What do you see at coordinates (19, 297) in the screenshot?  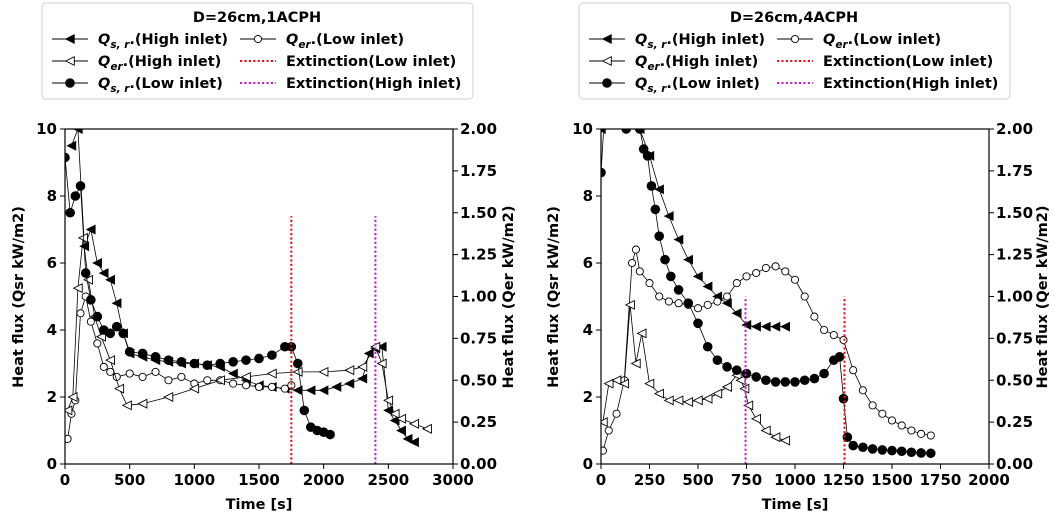 I see `y-axis-label-left: Heat flux (Qsr kW/m2)` at bounding box center [19, 297].